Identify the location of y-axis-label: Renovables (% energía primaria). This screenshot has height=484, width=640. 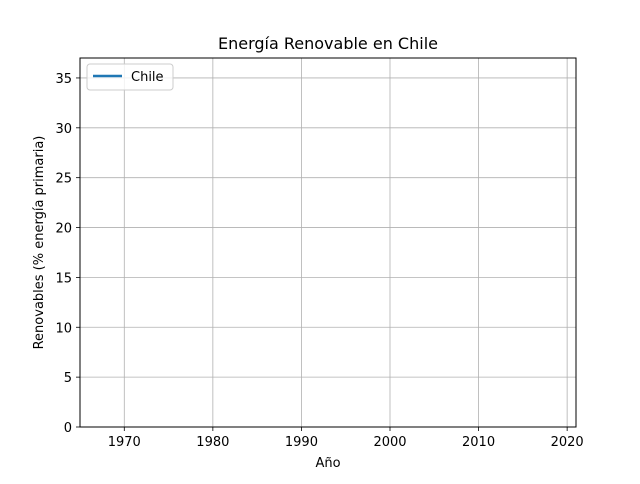
(39, 243).